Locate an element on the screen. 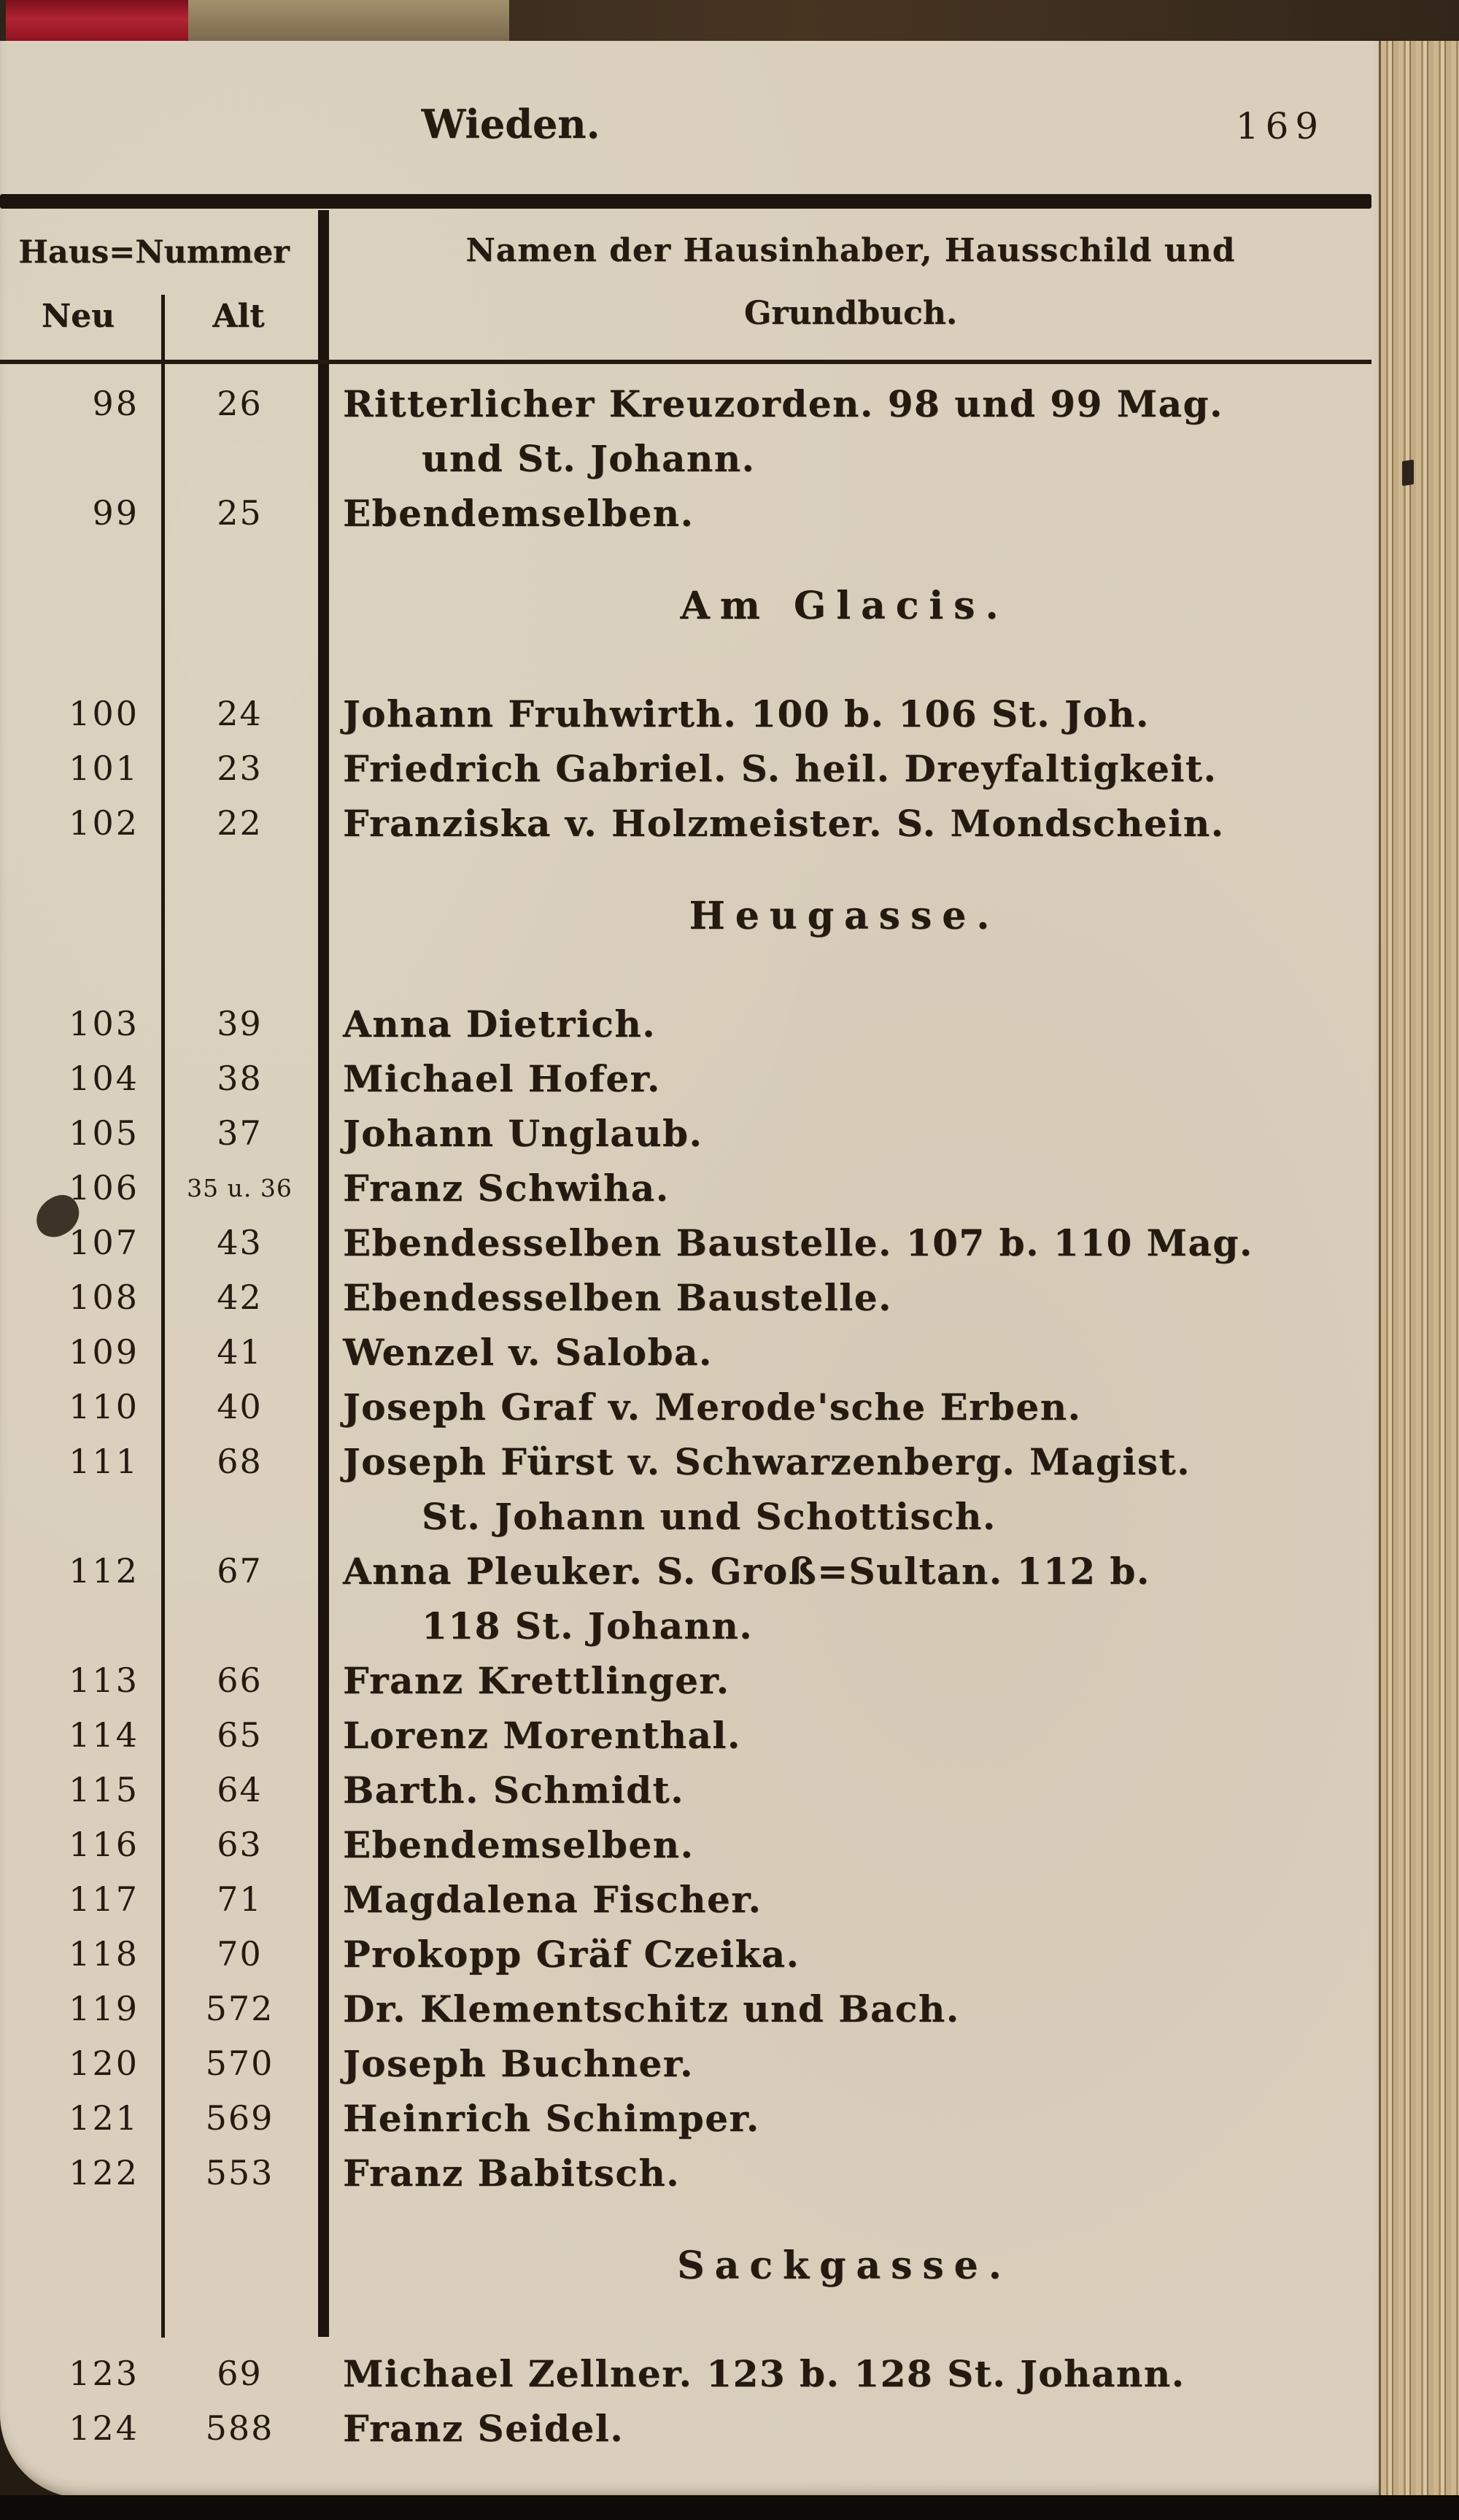  table-row: 118 70 Prokopp Gräf Czeika. is located at coordinates (685, 1955).